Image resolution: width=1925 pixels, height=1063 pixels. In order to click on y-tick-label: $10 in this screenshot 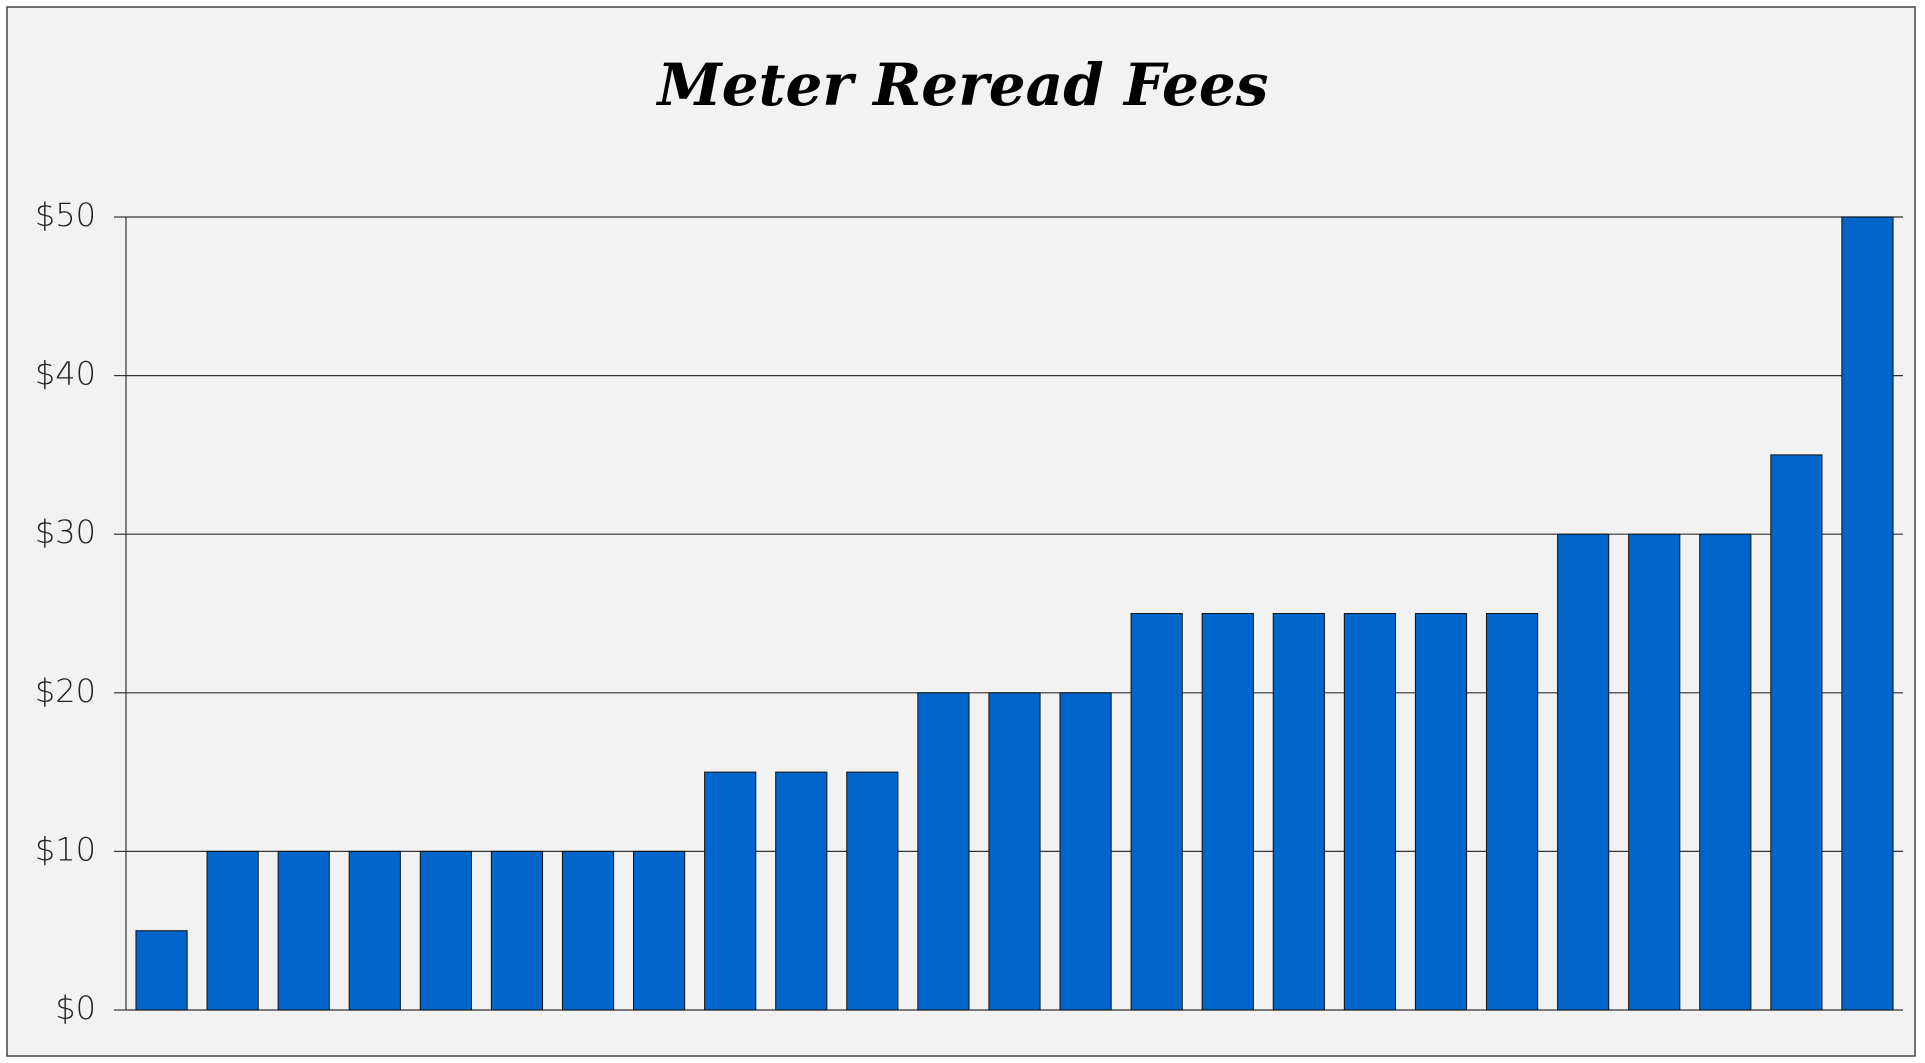, I will do `click(65, 849)`.